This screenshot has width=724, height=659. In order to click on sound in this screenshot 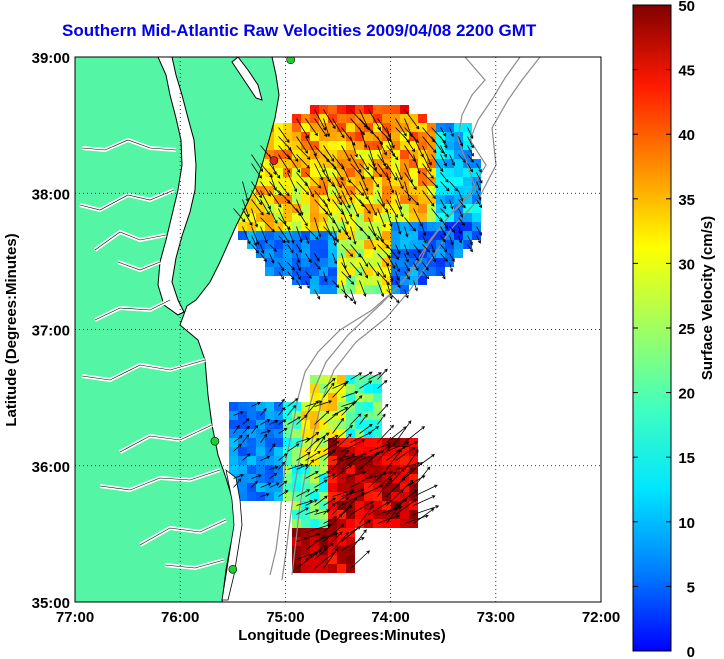, I will do `click(232, 535)`.